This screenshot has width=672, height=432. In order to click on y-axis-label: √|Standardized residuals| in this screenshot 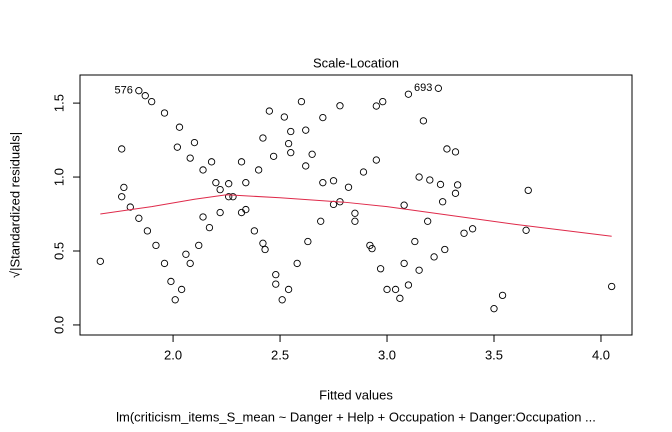, I will do `click(14, 205)`.